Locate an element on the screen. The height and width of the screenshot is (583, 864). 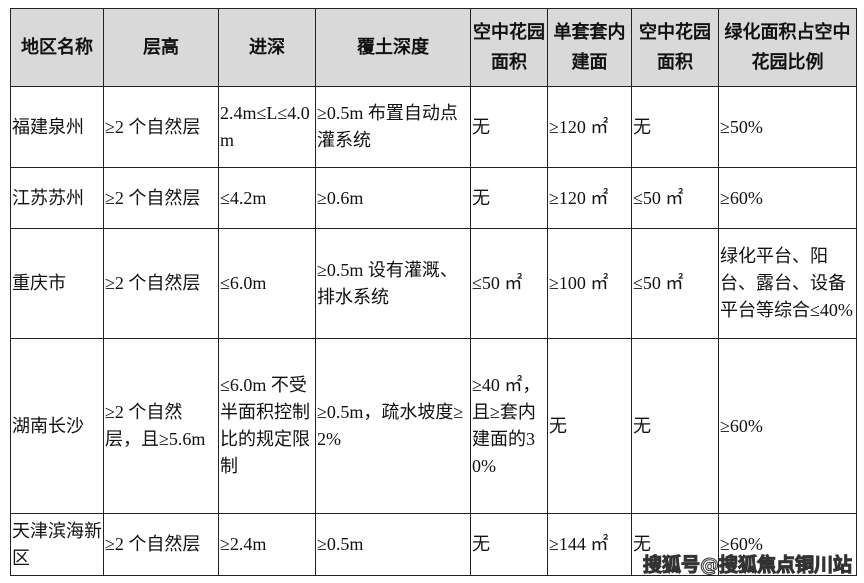
cell-soil-depth: ≥0.5m 布置自动点灌系统 is located at coordinates (393, 127).